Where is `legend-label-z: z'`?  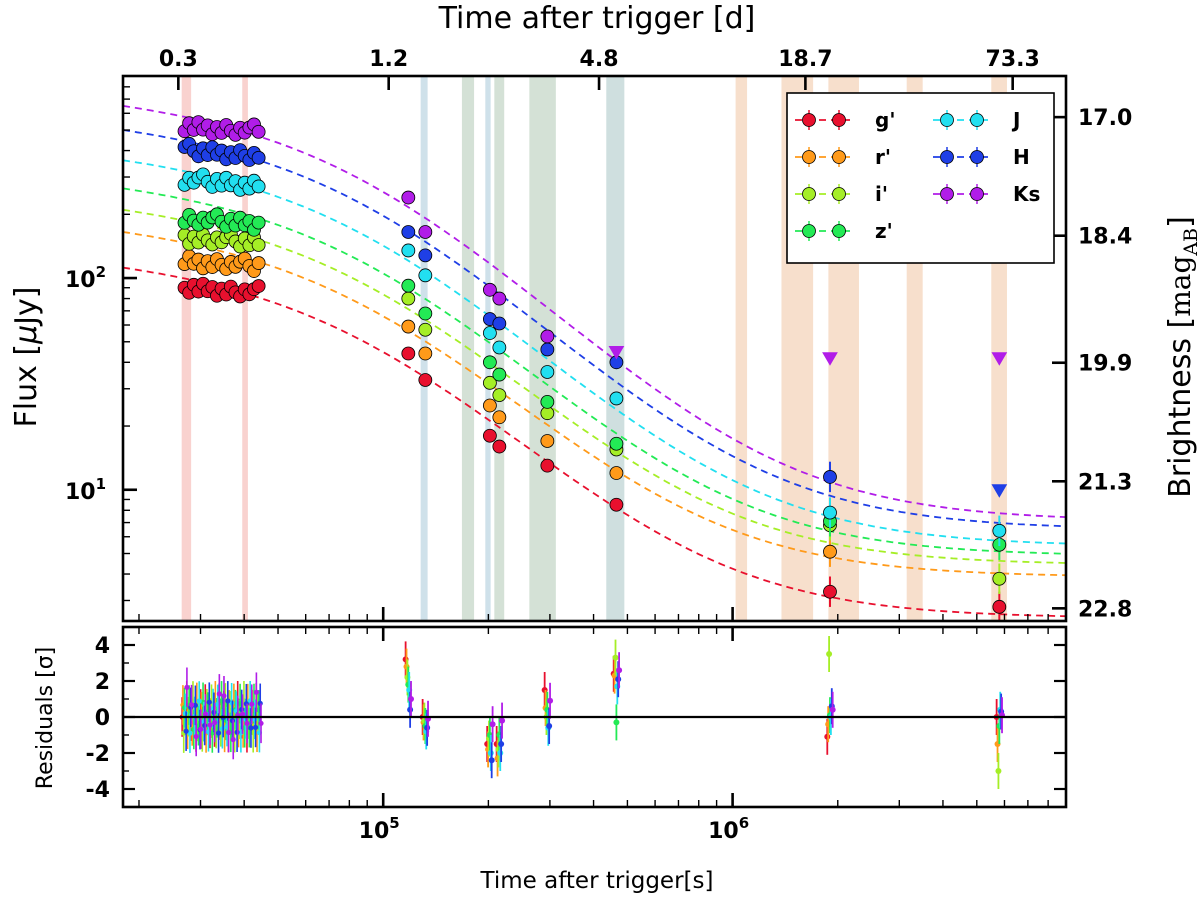 legend-label-z: z' is located at coordinates (884, 231).